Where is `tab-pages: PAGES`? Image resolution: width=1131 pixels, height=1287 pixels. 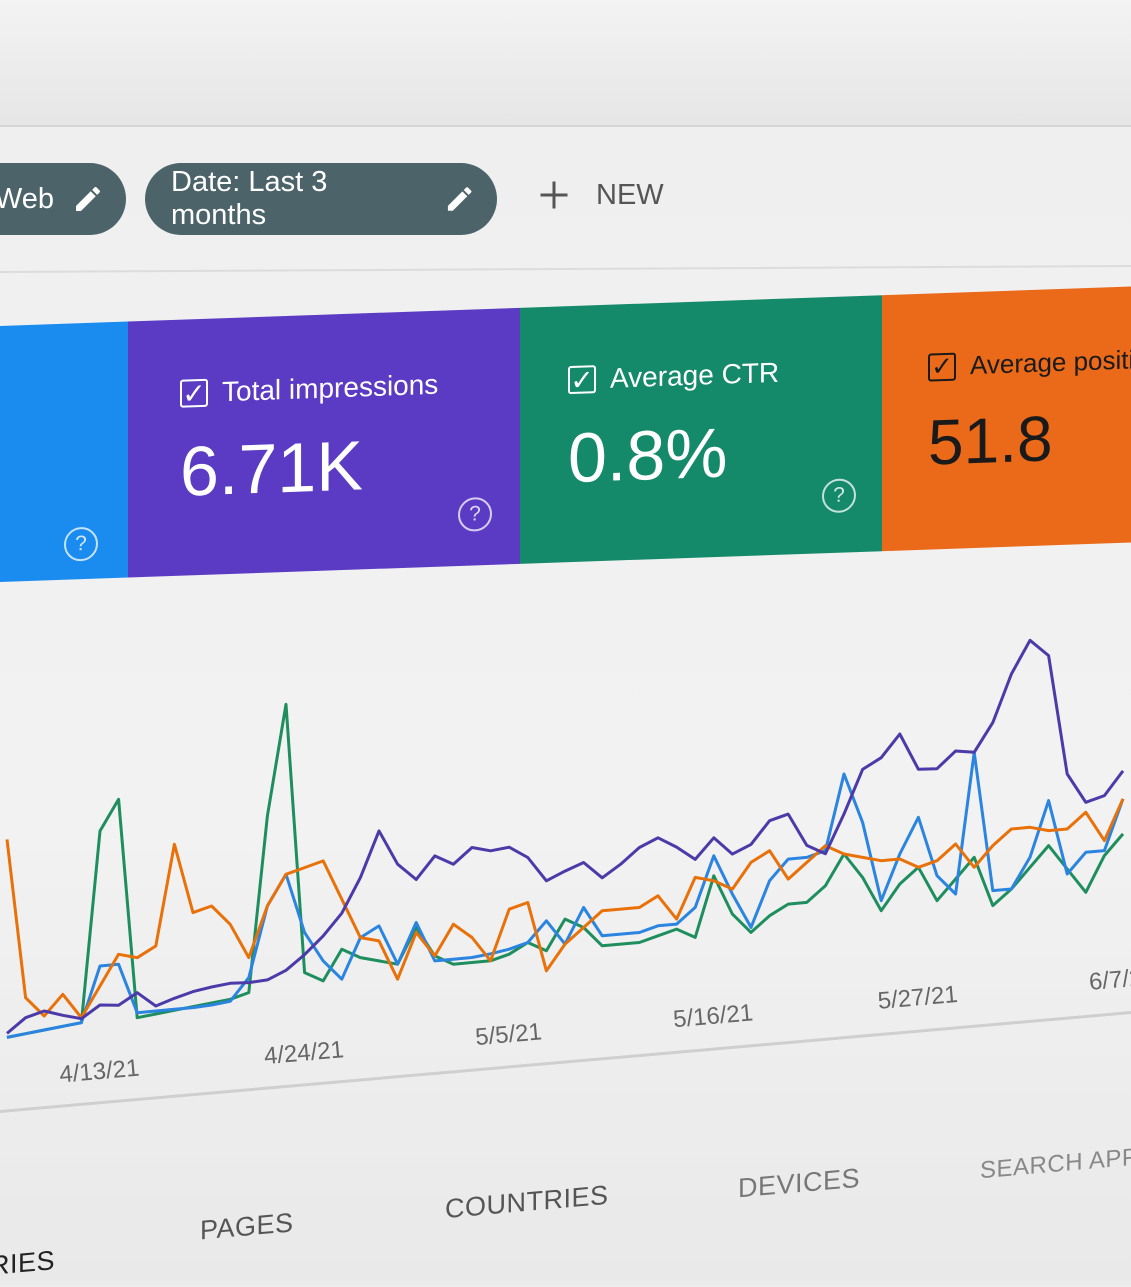 tab-pages: PAGES is located at coordinates (247, 1226).